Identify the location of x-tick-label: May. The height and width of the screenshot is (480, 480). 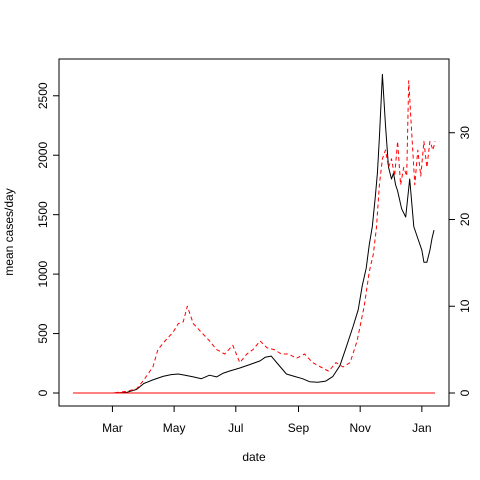
(174, 428).